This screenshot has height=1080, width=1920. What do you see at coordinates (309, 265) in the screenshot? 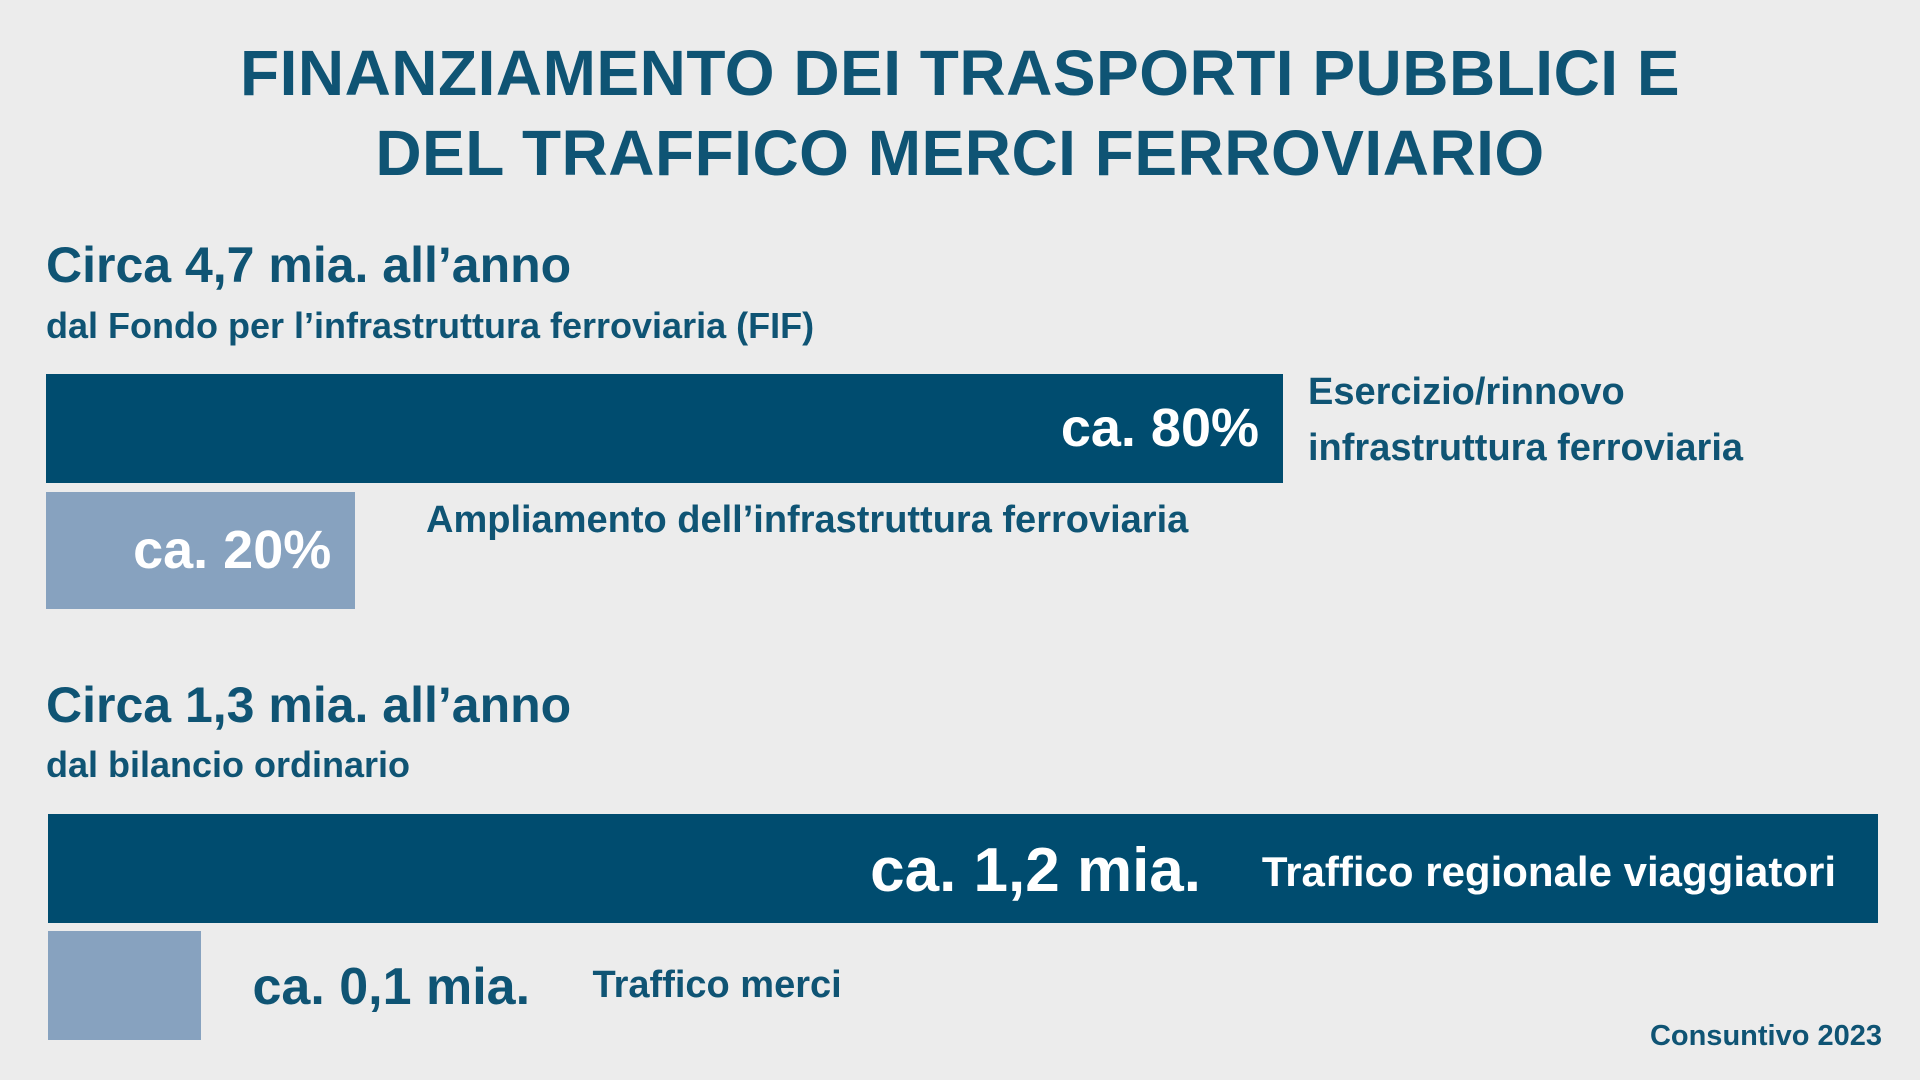
I see `fif-section-heading: Circa 4,7 mia. all’anno` at bounding box center [309, 265].